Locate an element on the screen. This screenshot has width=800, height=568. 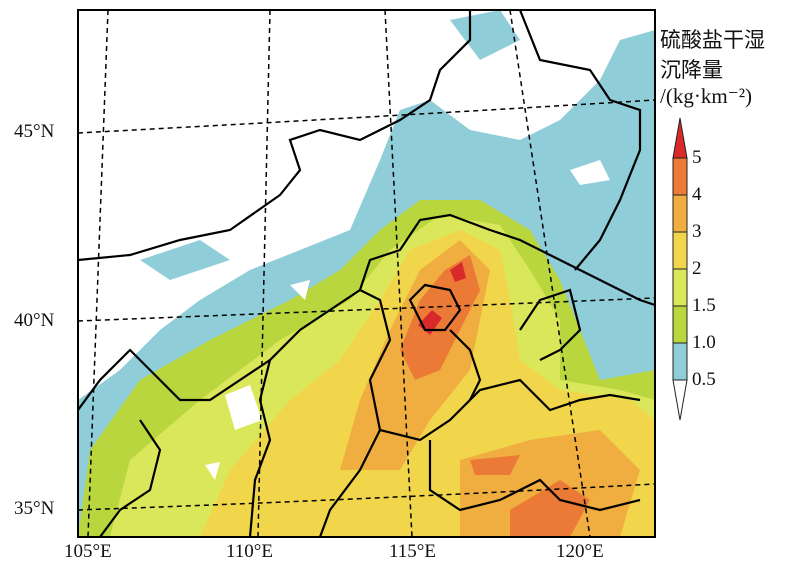
lat-label: 45°N is located at coordinates (34, 131).